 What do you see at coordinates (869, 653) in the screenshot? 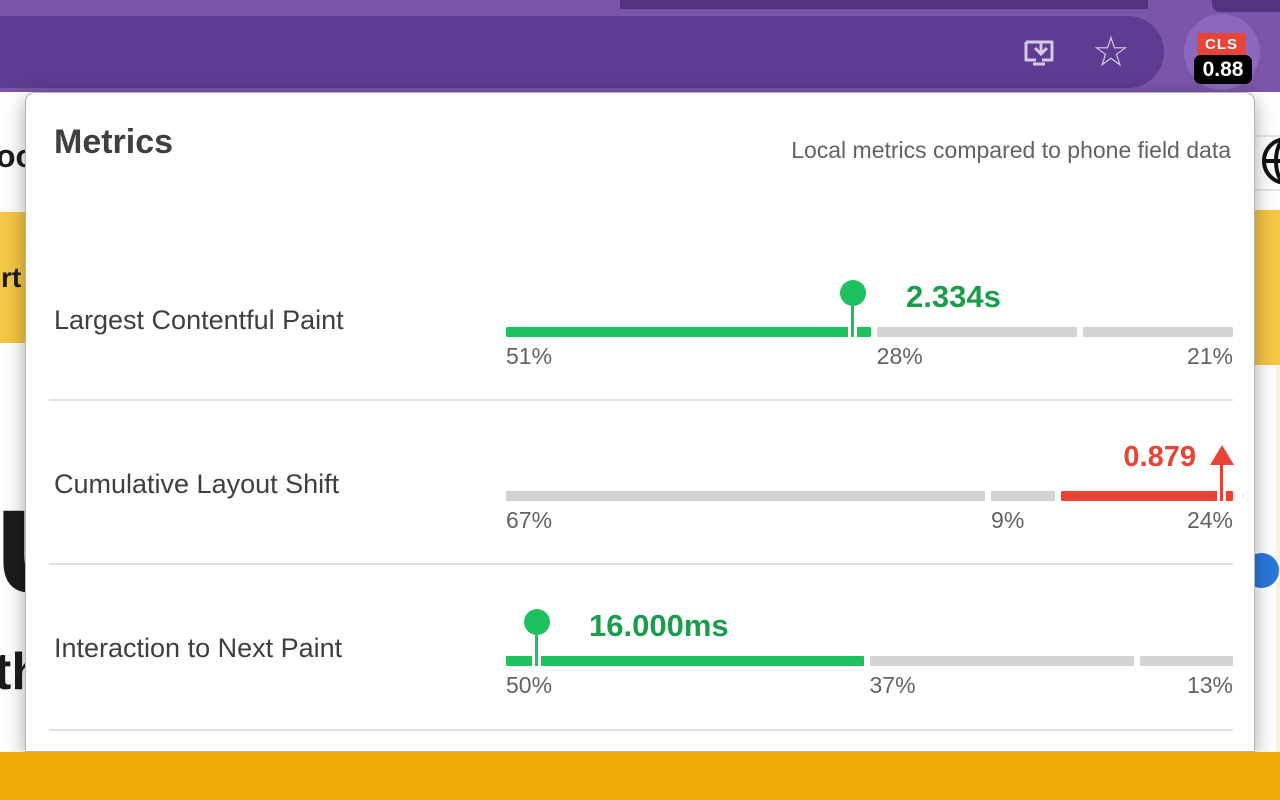
I see `metric-bar-inp: 50% 37% 13% 16.000ms` at bounding box center [869, 653].